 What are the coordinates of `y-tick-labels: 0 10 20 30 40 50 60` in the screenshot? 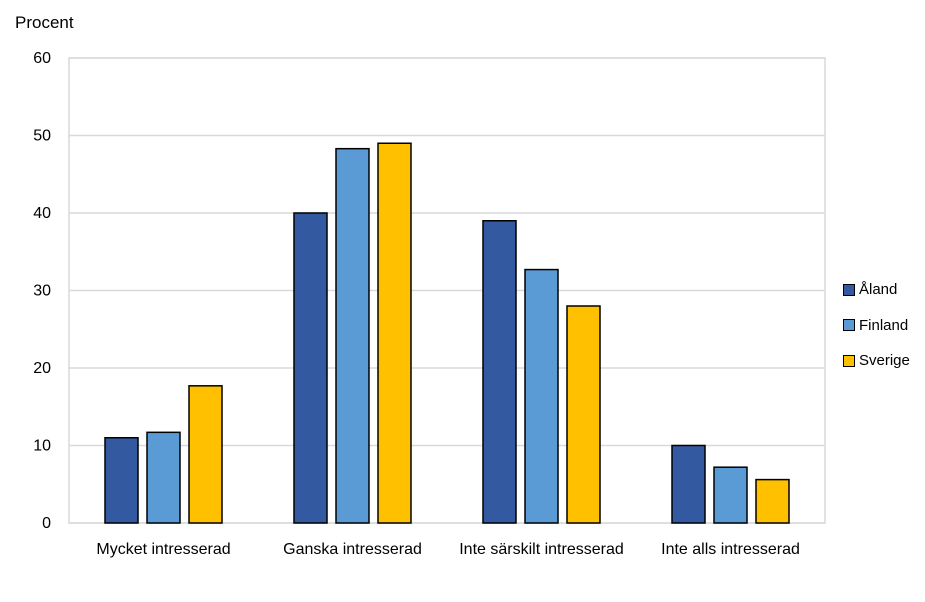 It's located at (42, 291).